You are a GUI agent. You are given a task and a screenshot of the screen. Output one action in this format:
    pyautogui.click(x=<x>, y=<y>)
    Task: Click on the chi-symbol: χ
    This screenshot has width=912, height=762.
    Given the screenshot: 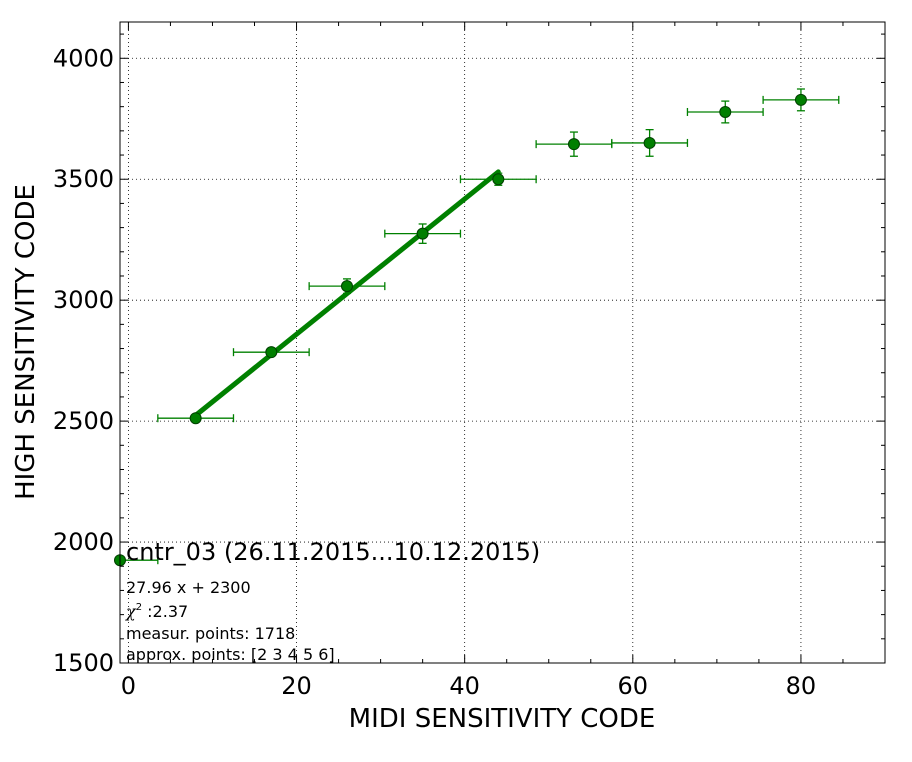 What is the action you would take?
    pyautogui.click(x=131, y=611)
    